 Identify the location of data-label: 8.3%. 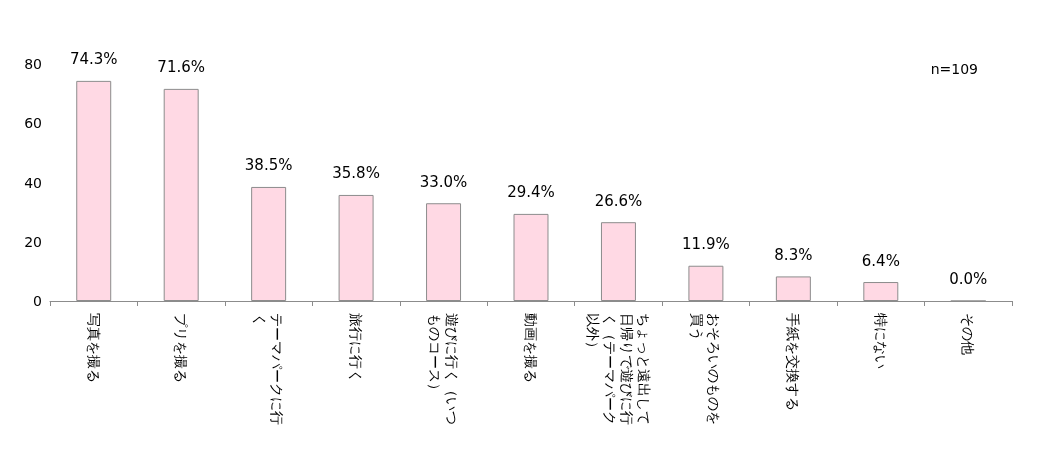
(793, 254).